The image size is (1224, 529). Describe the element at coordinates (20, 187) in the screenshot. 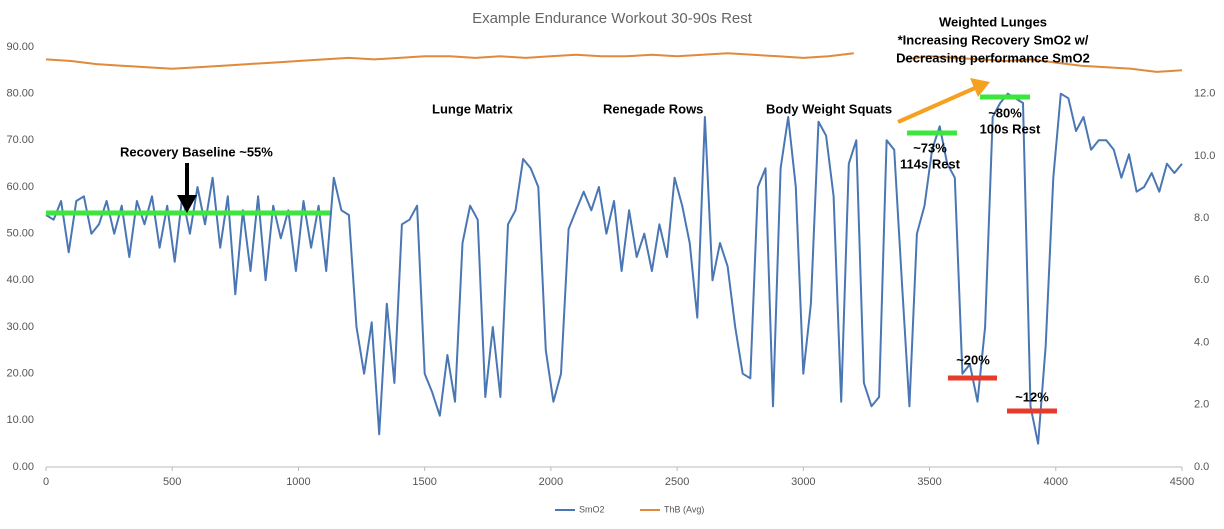

I see `y-tick-label: 60.00` at that location.